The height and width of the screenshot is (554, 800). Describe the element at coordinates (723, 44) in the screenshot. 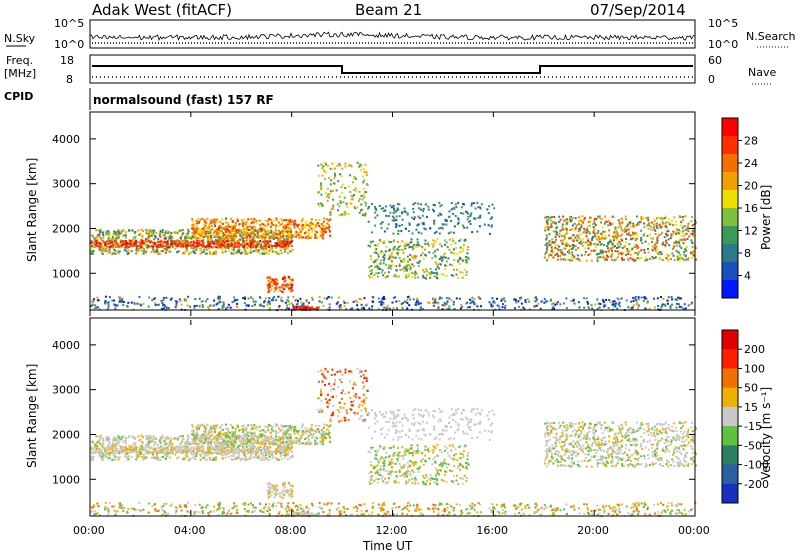

I see `nsearch-tick-bottom: 10^0` at that location.